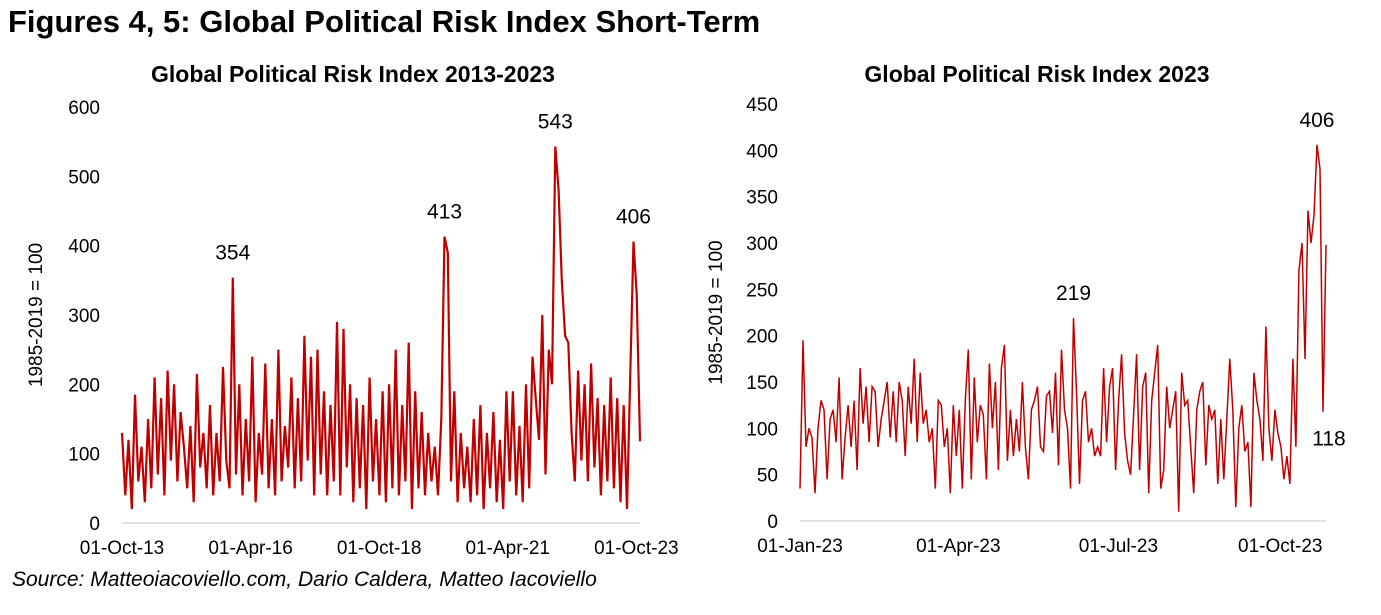 This screenshot has width=1381, height=615. What do you see at coordinates (762, 290) in the screenshot?
I see `chart-1-y-tick: 250` at bounding box center [762, 290].